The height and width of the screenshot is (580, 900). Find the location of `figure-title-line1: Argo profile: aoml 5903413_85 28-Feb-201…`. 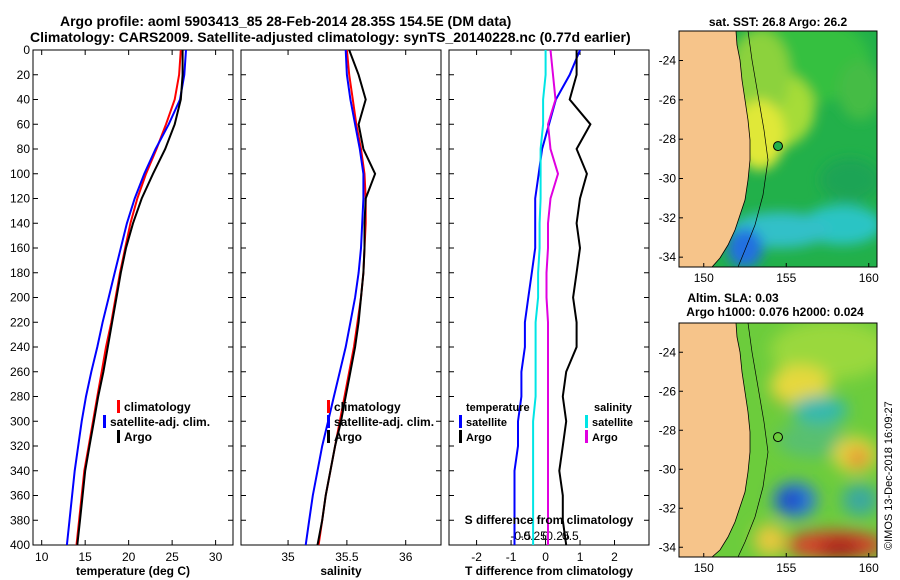

figure-title-line1: Argo profile: aoml 5903413_85 28-Feb-201… is located at coordinates (285, 21).